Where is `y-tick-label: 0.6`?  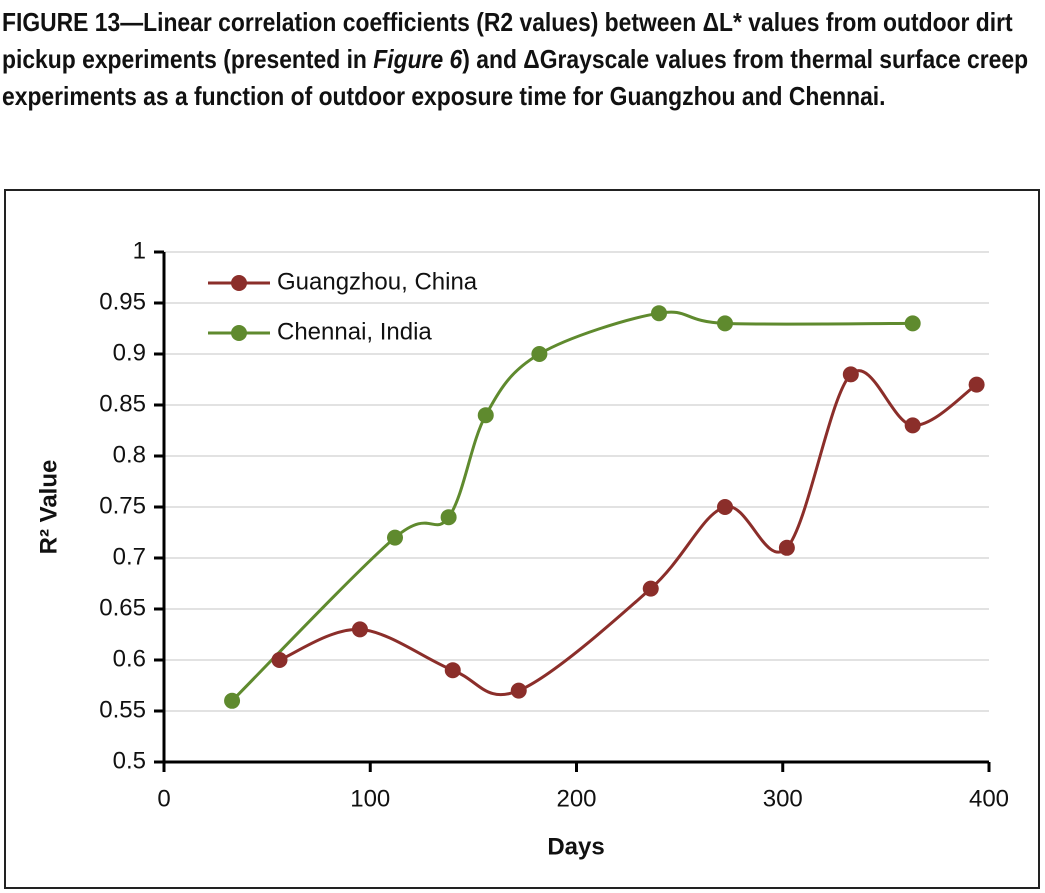
y-tick-label: 0.6 is located at coordinates (129, 658).